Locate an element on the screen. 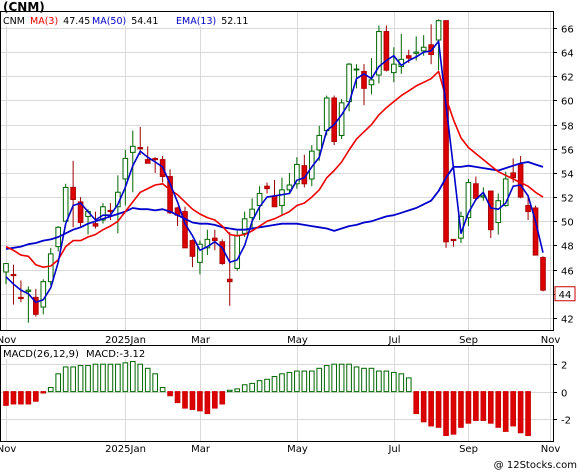 The width and height of the screenshot is (580, 475). price-legend: CNM MA(3) 47.45 MA(50) 54.41 EMA(13) 52.11 is located at coordinates (125, 21).